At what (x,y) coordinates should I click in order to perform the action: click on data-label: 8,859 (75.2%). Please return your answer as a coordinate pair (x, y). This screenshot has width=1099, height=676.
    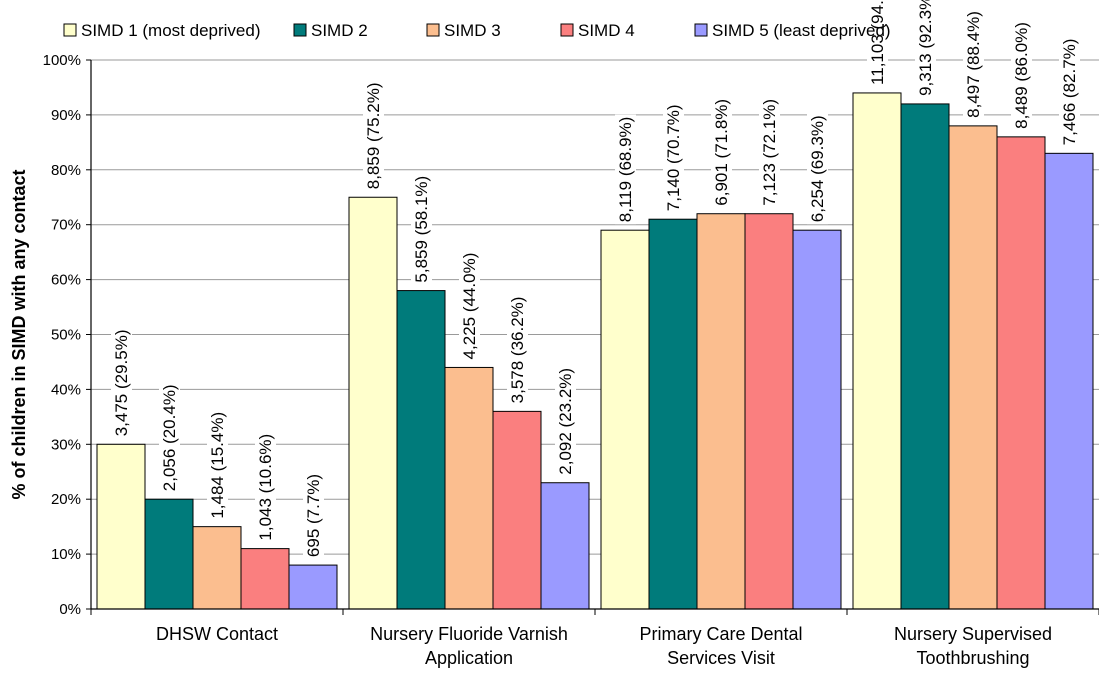
    Looking at the image, I should click on (373, 135).